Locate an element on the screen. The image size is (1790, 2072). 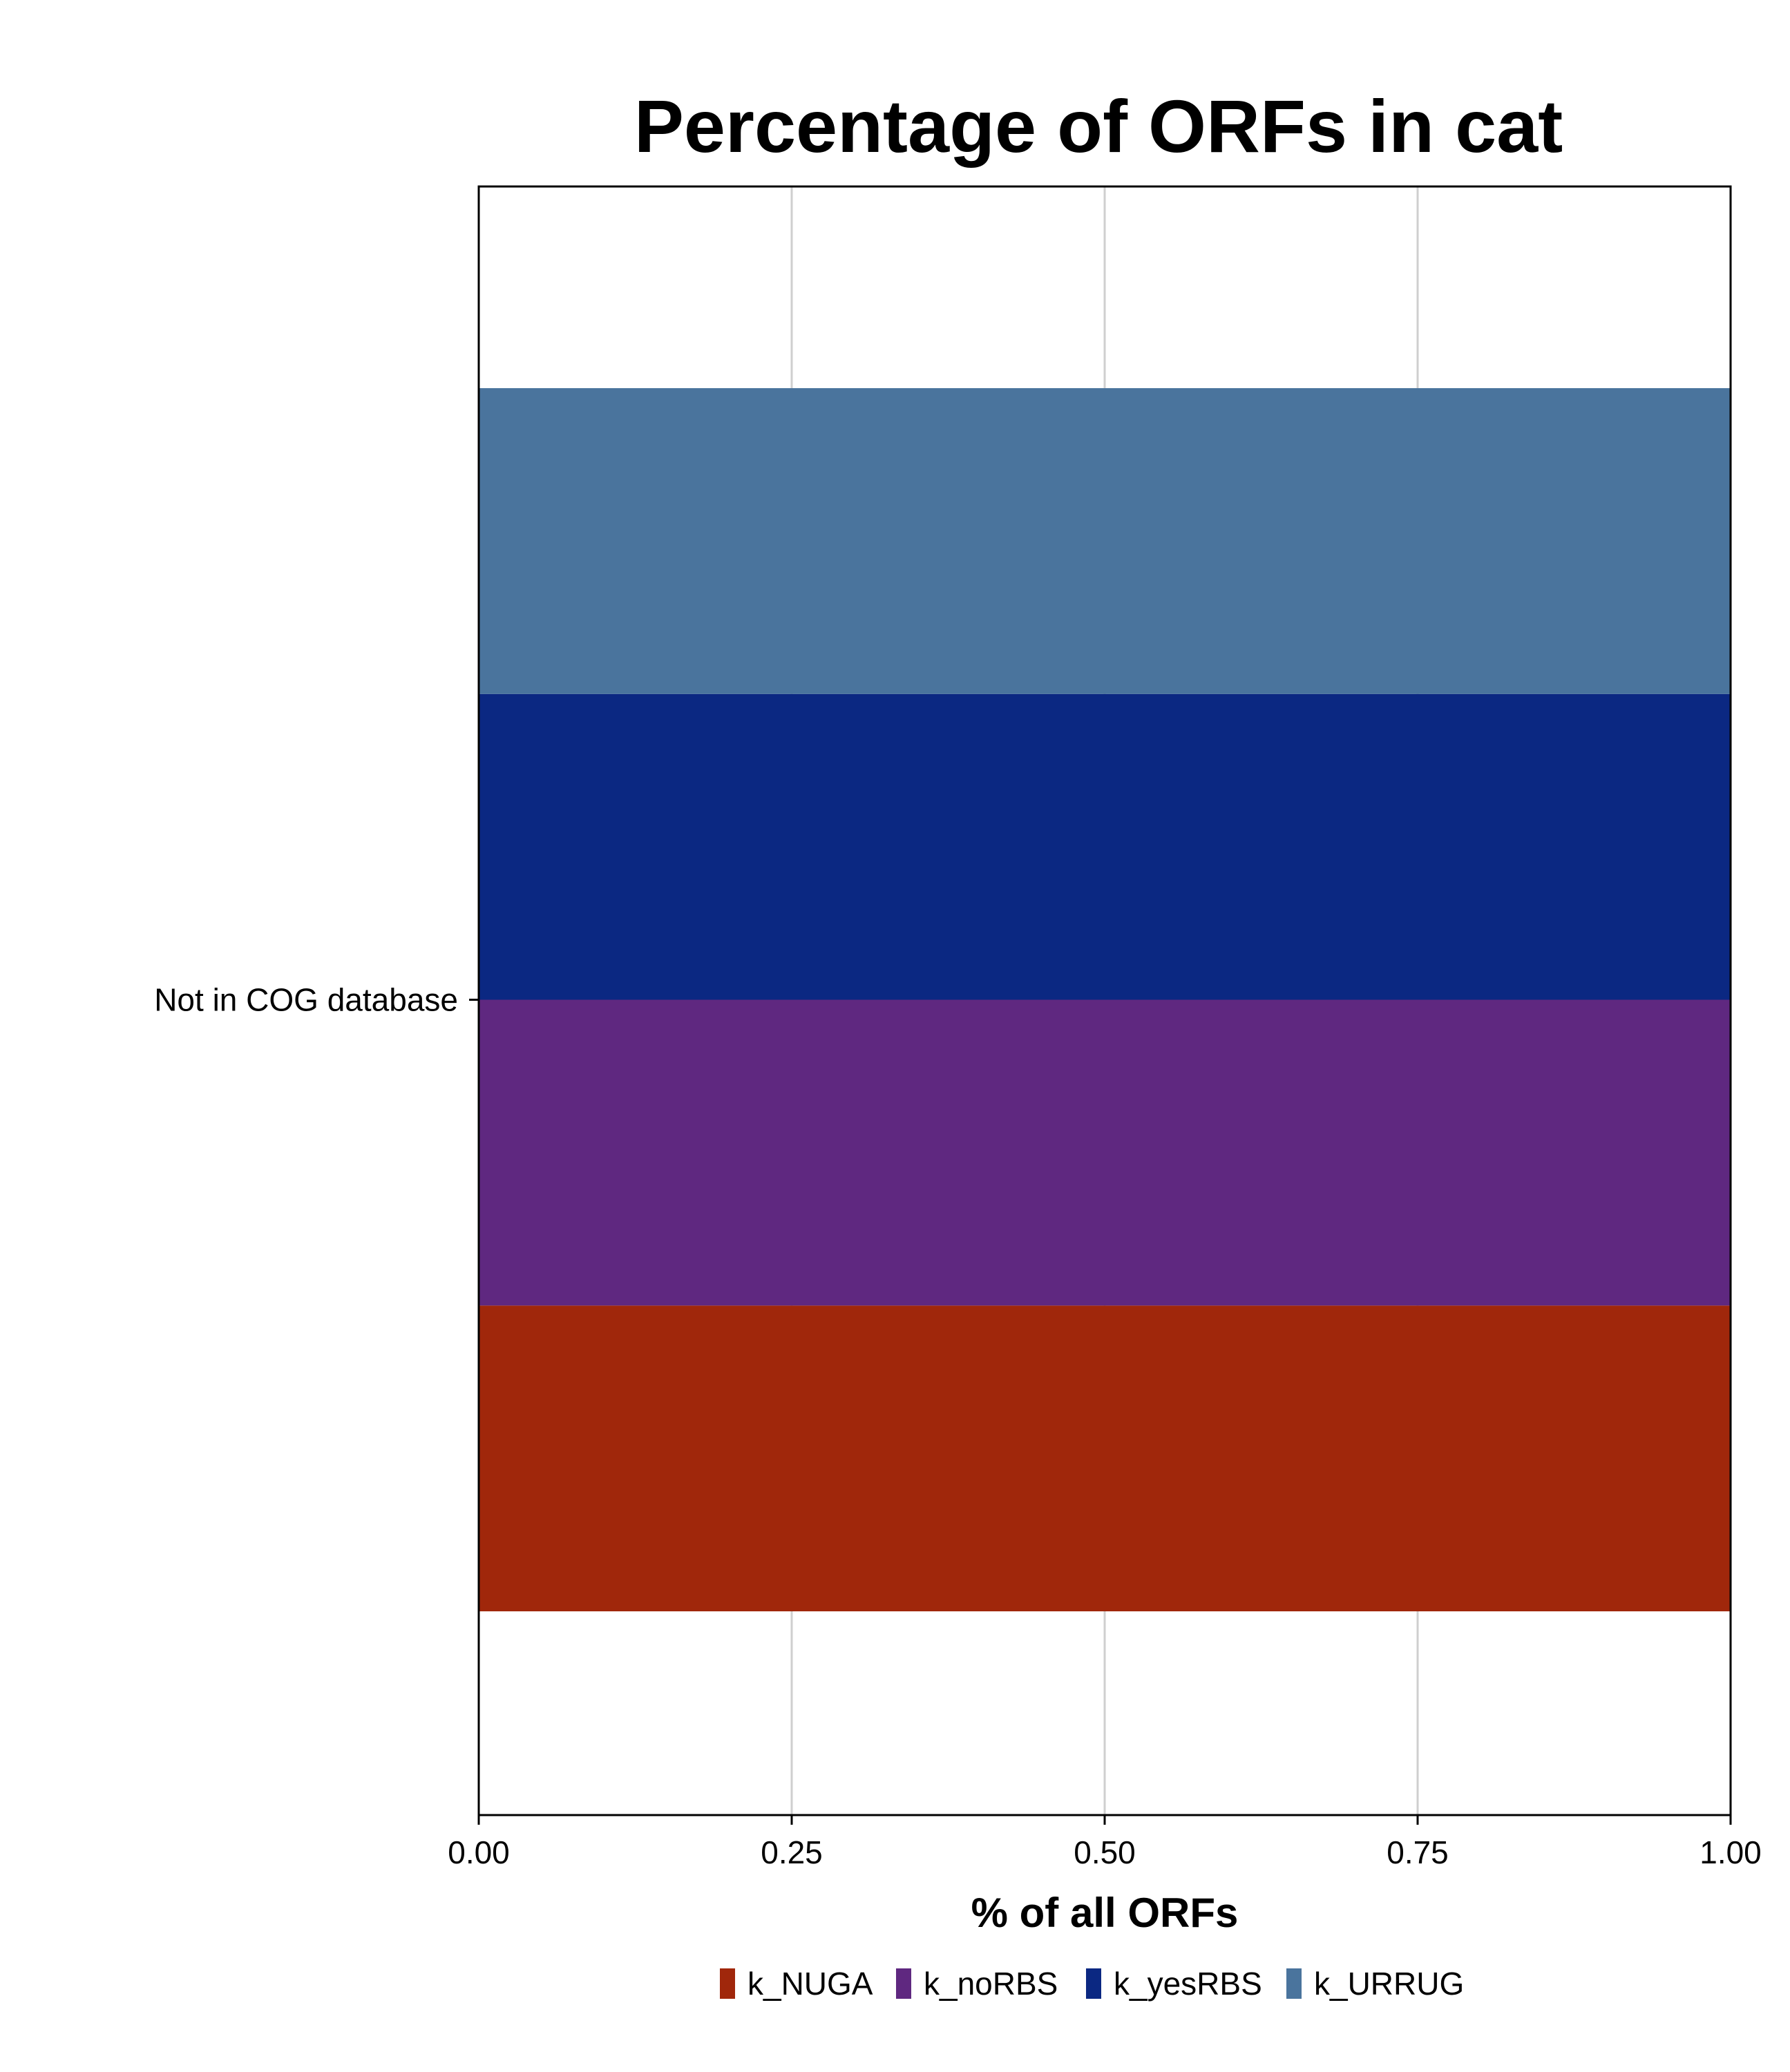
legend-label: k_yesRBS is located at coordinates (1188, 1984).